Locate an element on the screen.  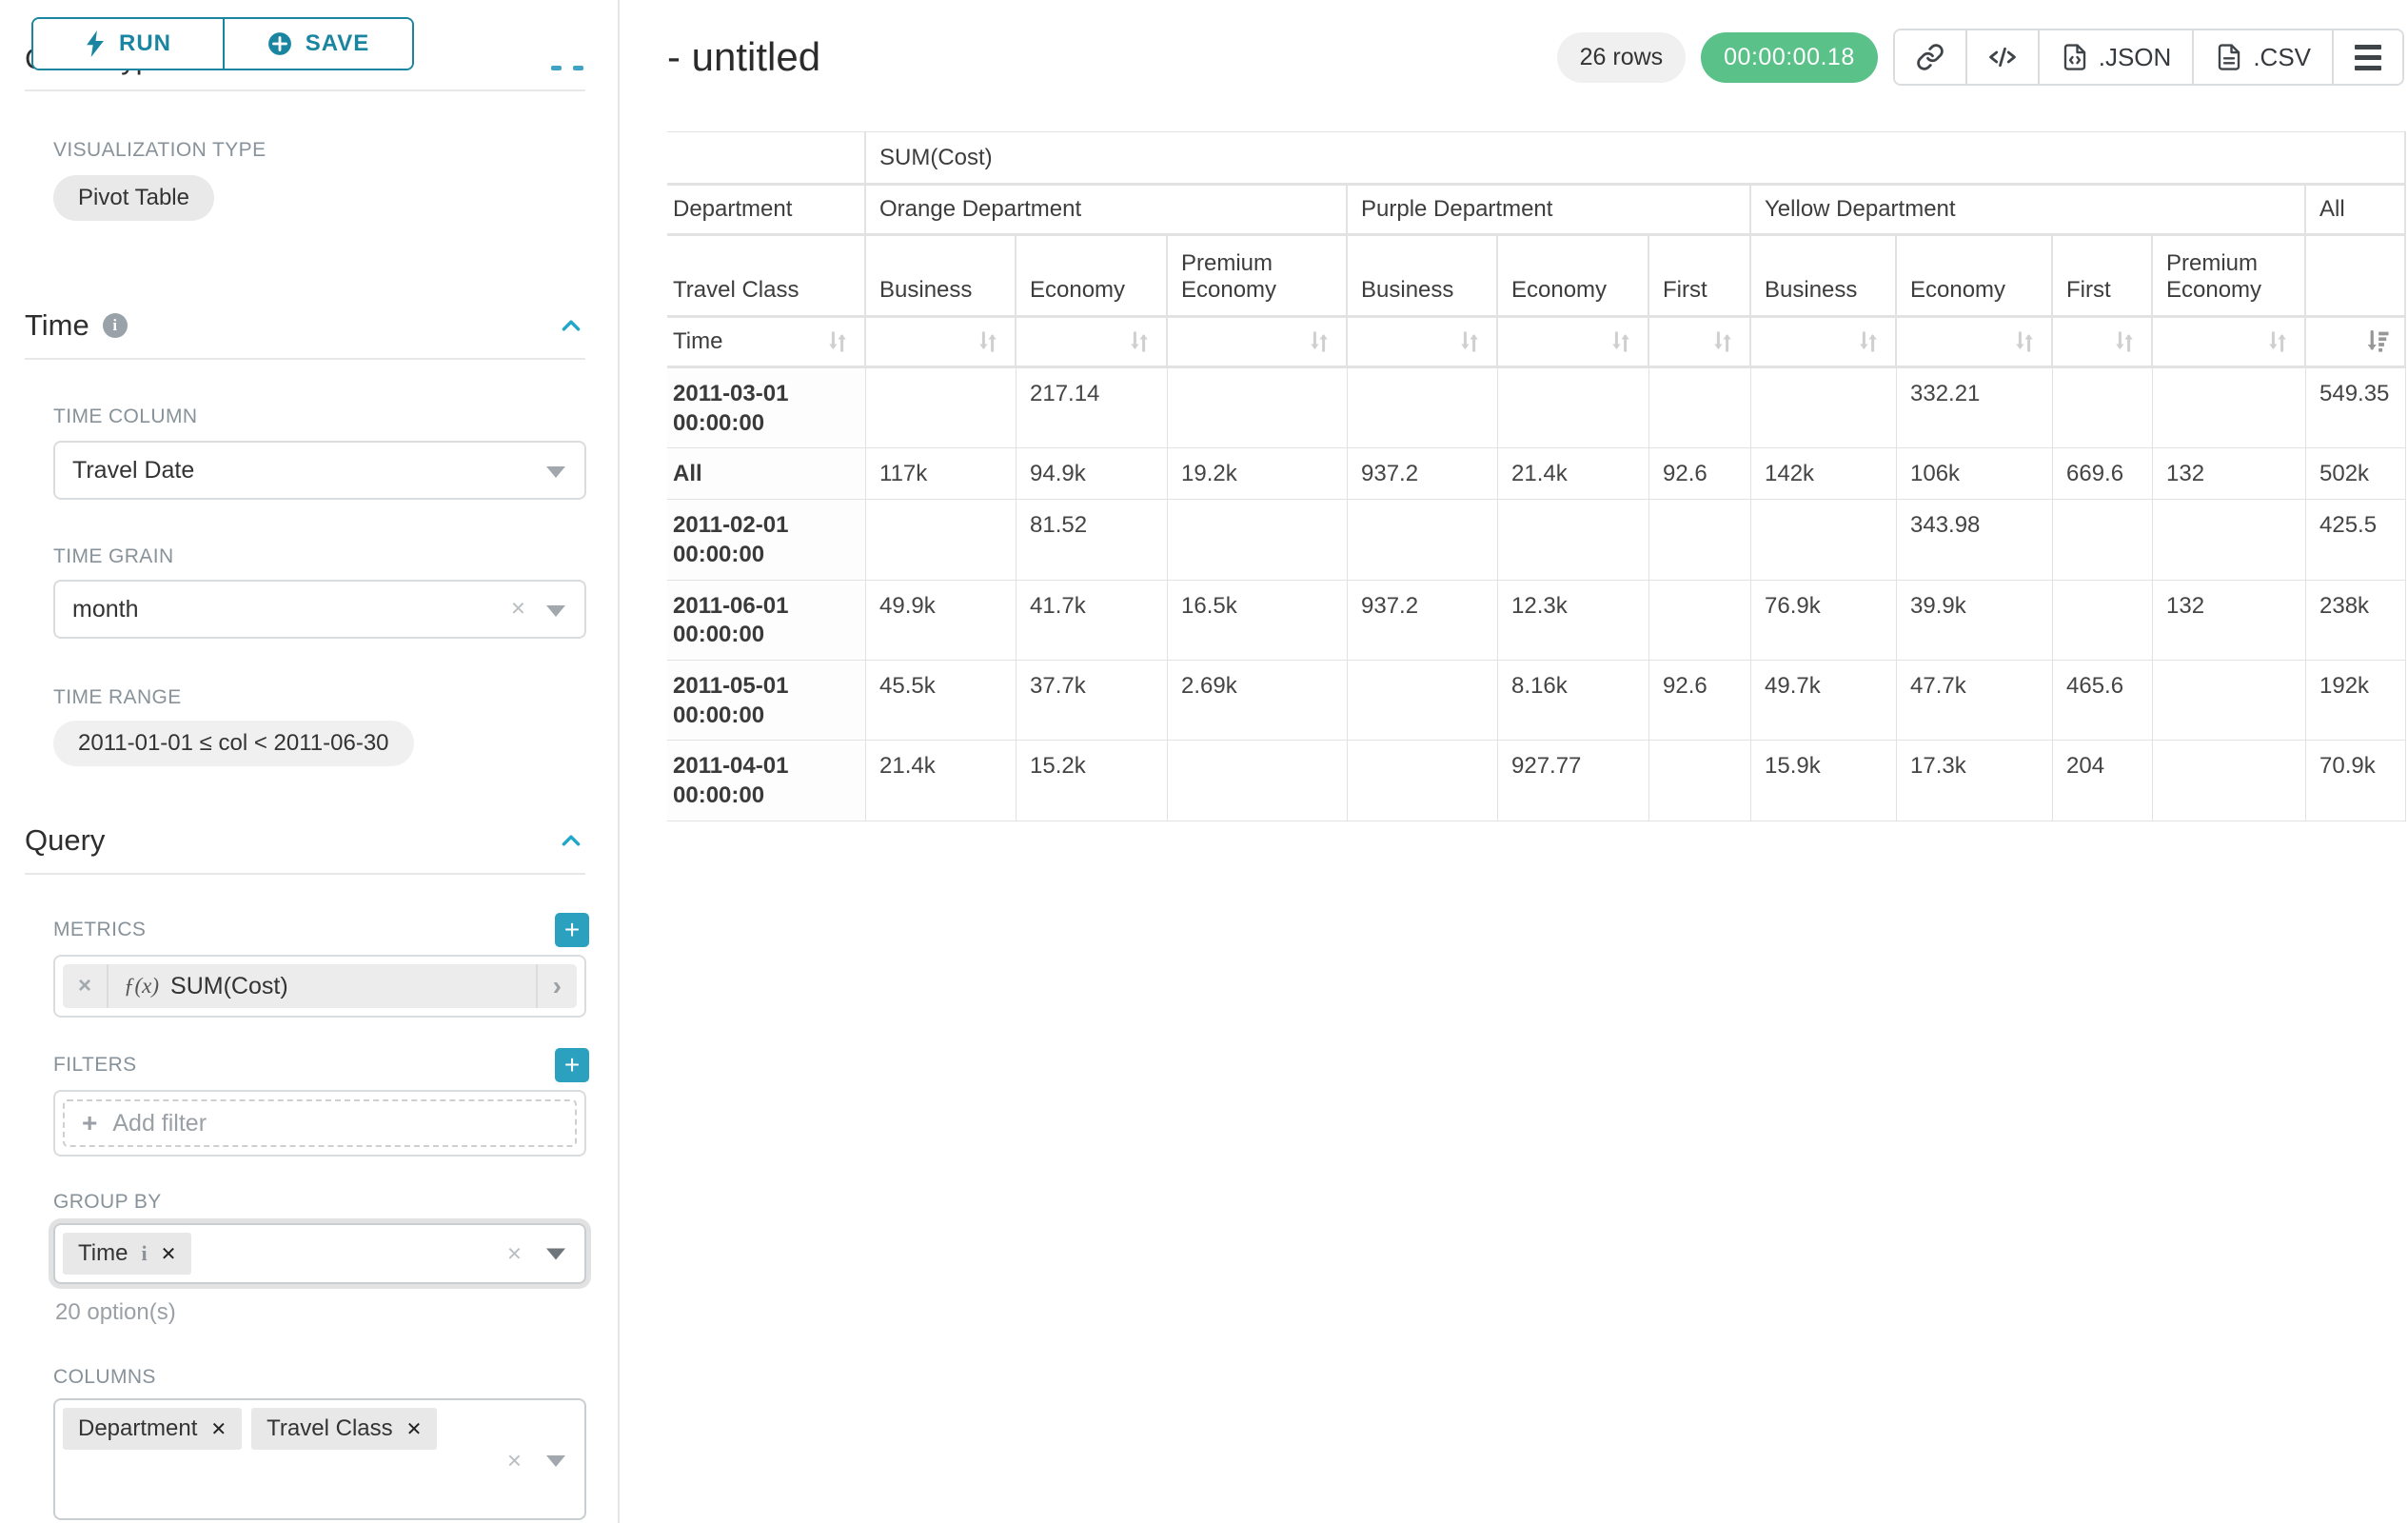
time-range-chip: 2011-01-01 ≤ col < 2011-06-30 is located at coordinates (233, 744).